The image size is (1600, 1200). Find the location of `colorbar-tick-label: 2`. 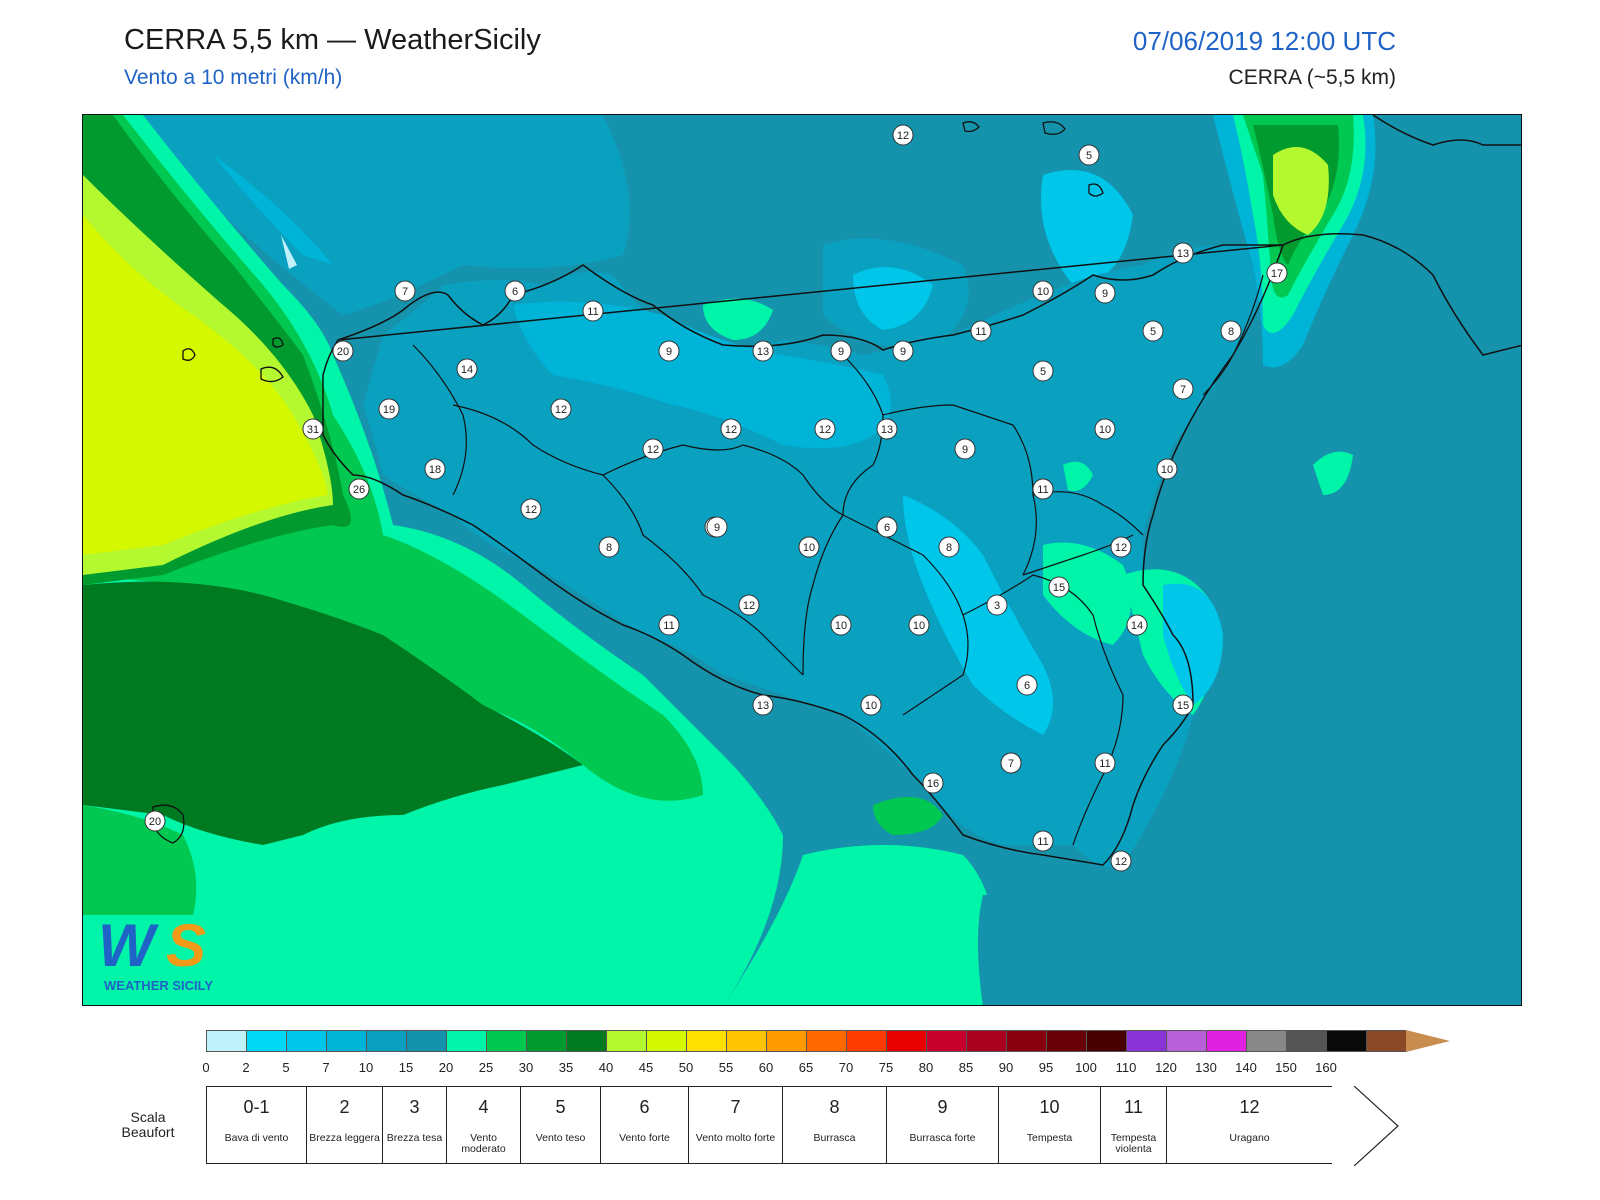

colorbar-tick-label: 2 is located at coordinates (246, 1067).